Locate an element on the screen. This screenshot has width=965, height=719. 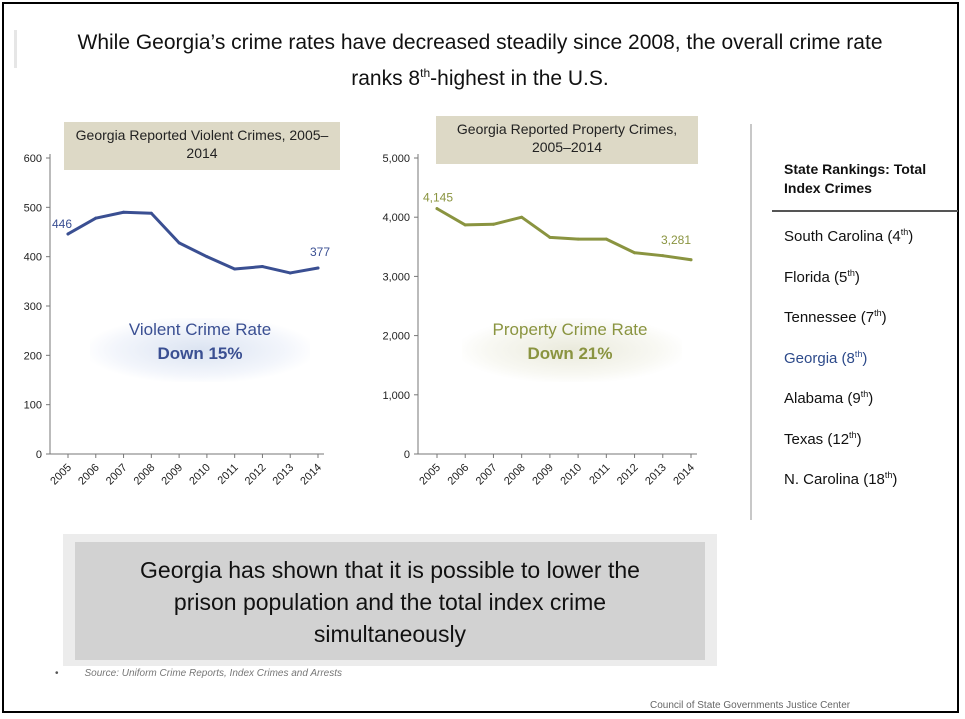
violent-y-tick-label: 100 is located at coordinates (33, 406).